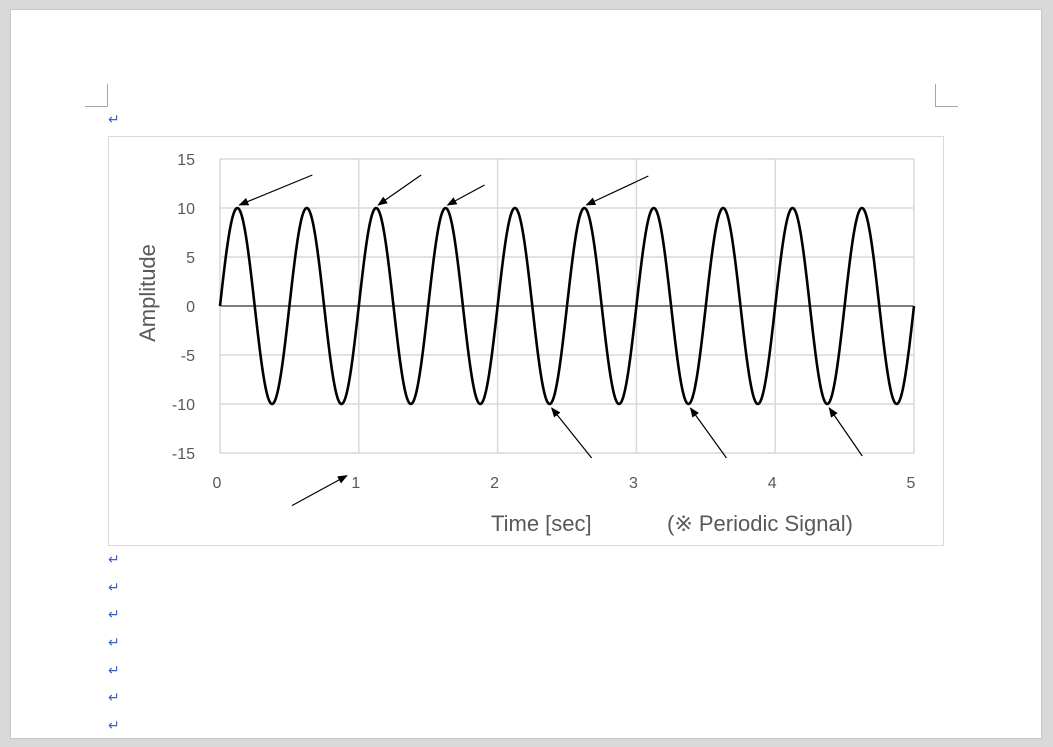  Describe the element at coordinates (190, 258) in the screenshot. I see `y-tick-label: 5` at that location.